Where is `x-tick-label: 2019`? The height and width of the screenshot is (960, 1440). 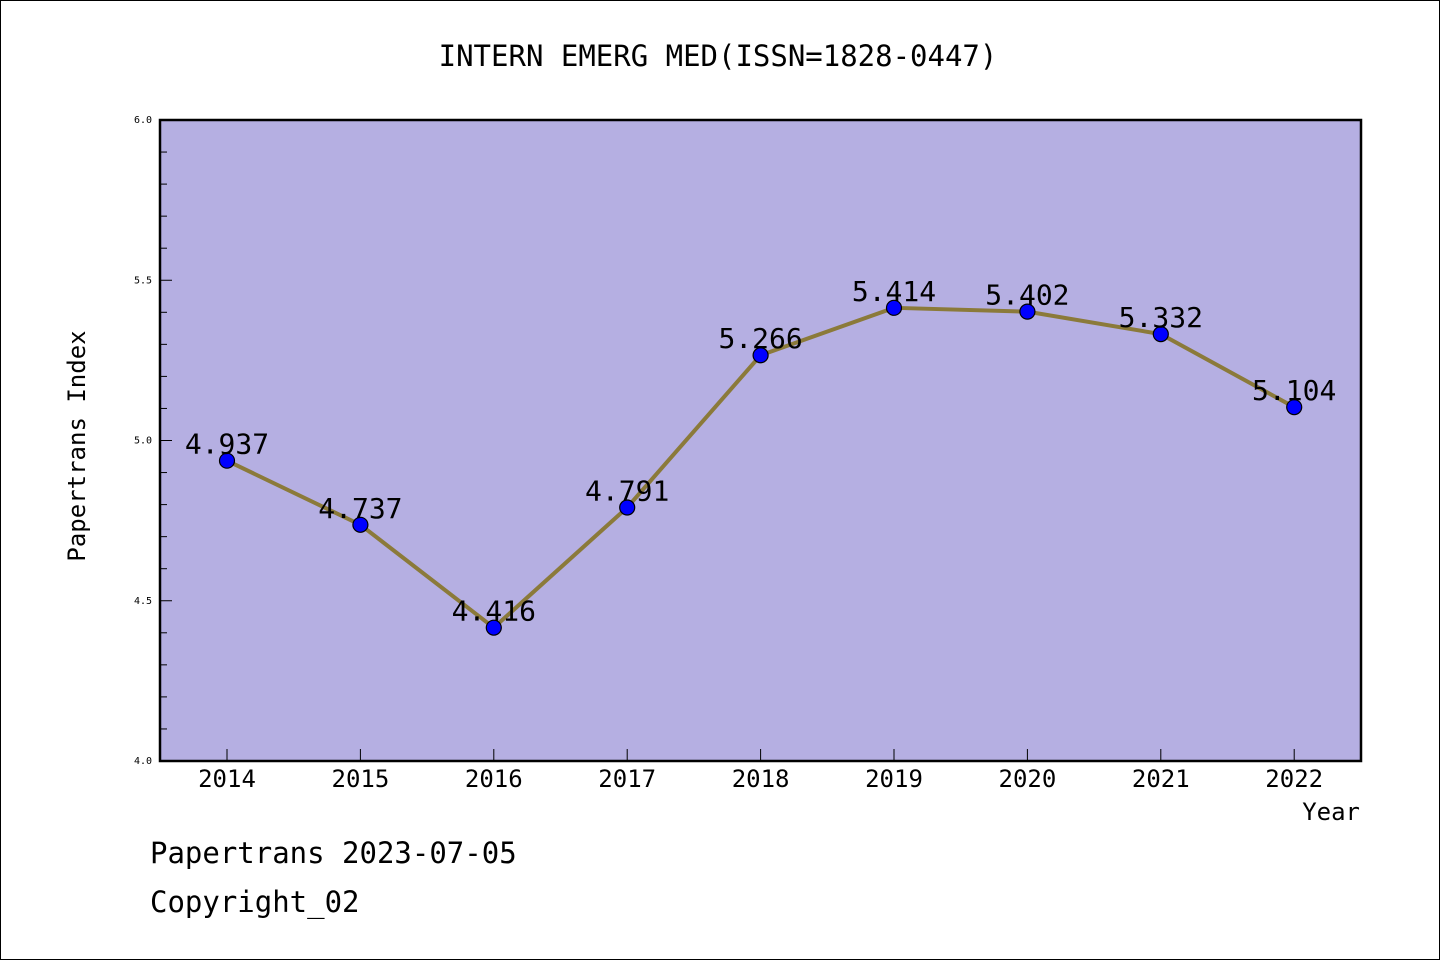
x-tick-label: 2019 is located at coordinates (894, 779).